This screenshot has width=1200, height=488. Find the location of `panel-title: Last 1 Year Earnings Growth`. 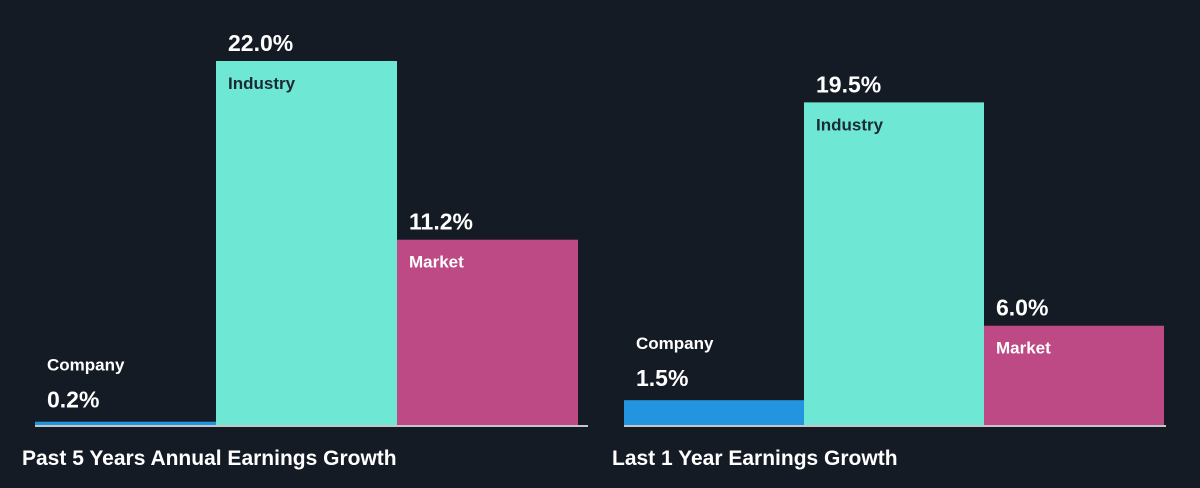

panel-title: Last 1 Year Earnings Growth is located at coordinates (755, 458).